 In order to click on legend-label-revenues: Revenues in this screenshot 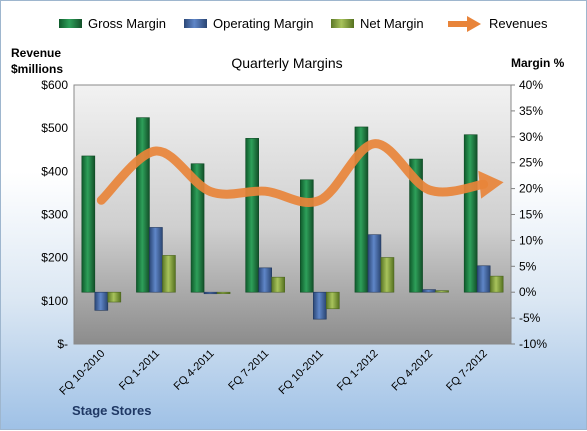, I will do `click(518, 23)`.